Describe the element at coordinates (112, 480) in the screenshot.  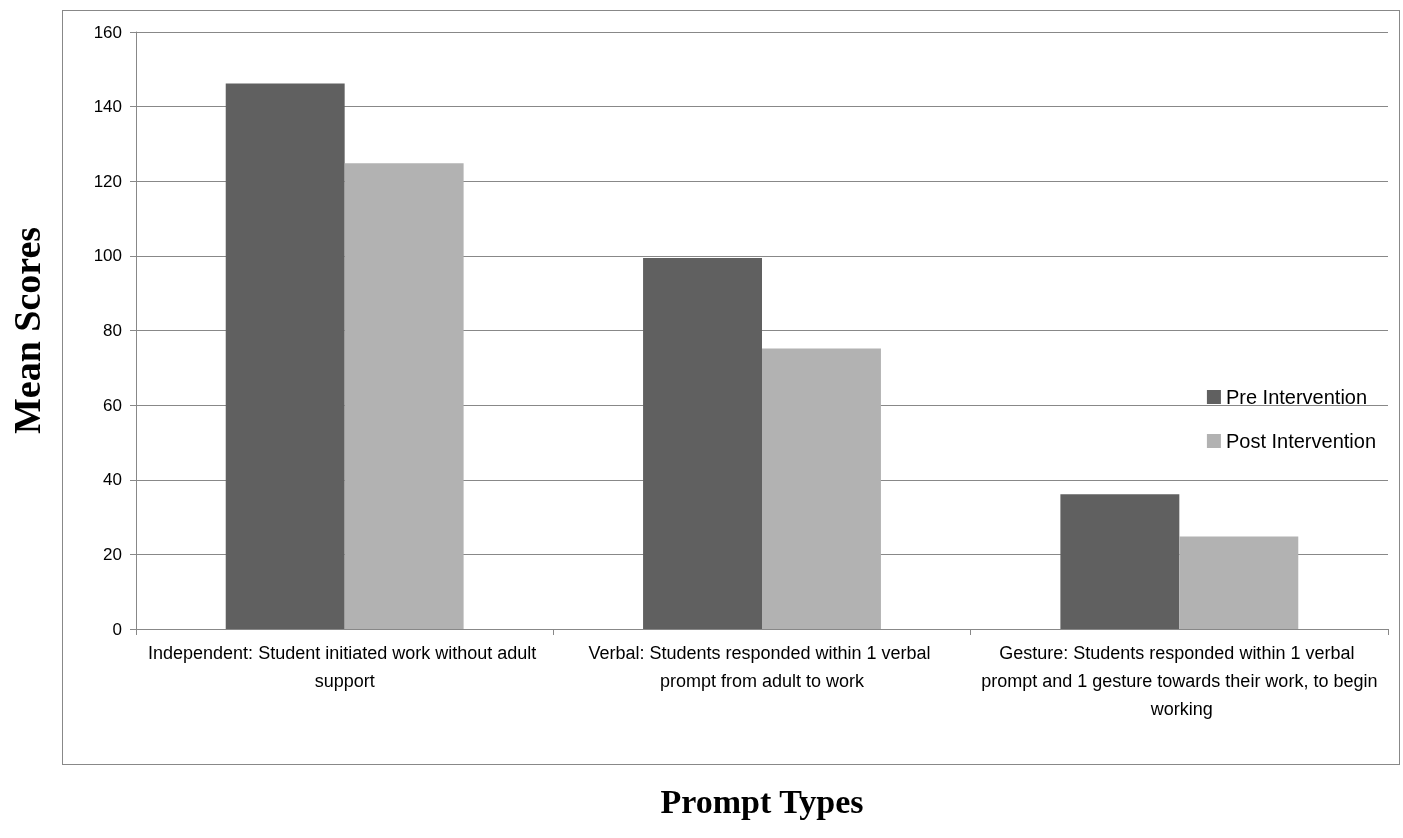
I see `y-tick-label: 40` at that location.